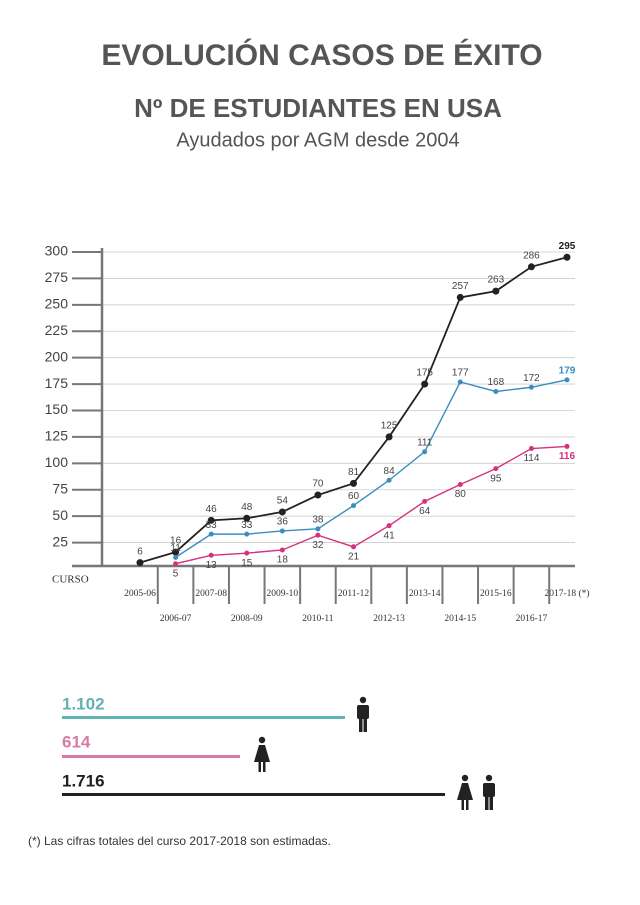  What do you see at coordinates (390, 535) in the screenshot?
I see `data-label: 41` at bounding box center [390, 535].